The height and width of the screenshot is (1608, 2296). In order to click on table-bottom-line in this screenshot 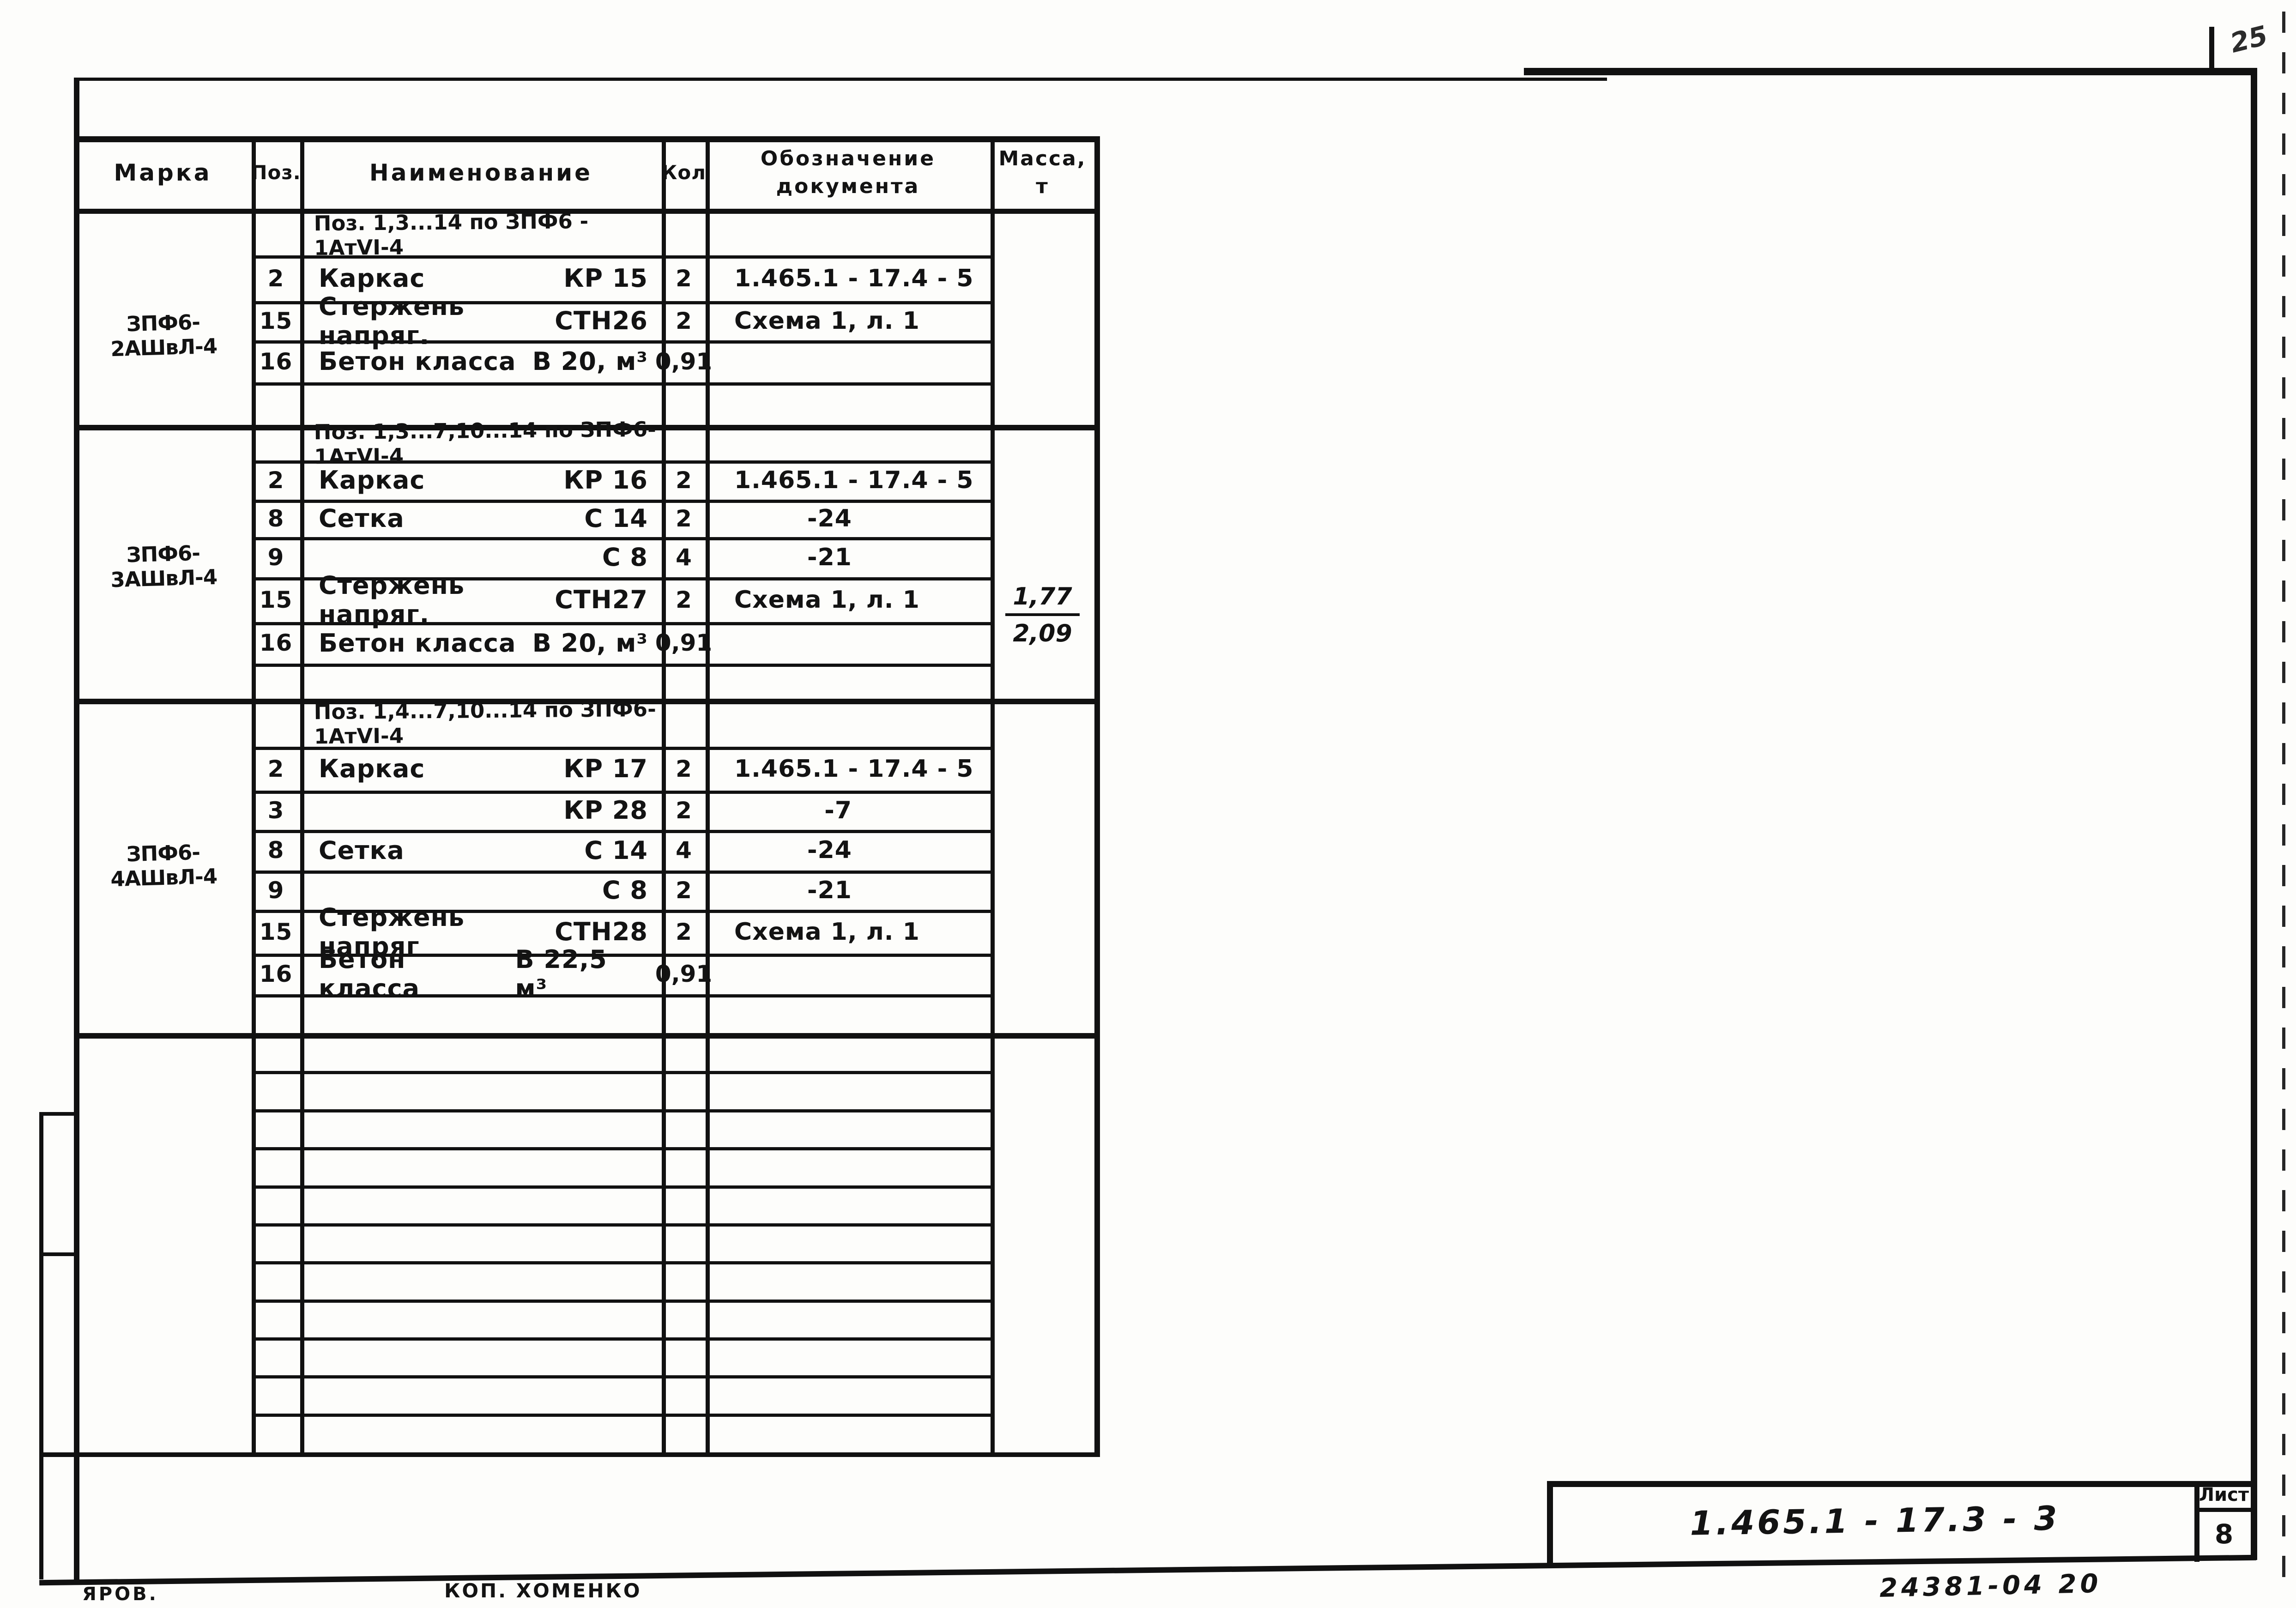, I will do `click(569, 1454)`.